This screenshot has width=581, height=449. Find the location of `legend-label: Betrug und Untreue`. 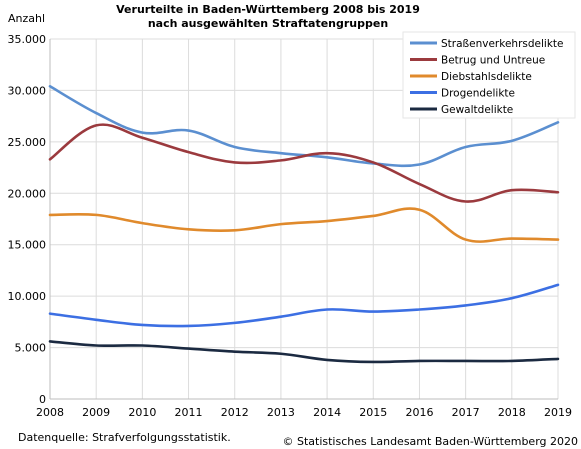

legend-label: Betrug und Untreue is located at coordinates (493, 61).